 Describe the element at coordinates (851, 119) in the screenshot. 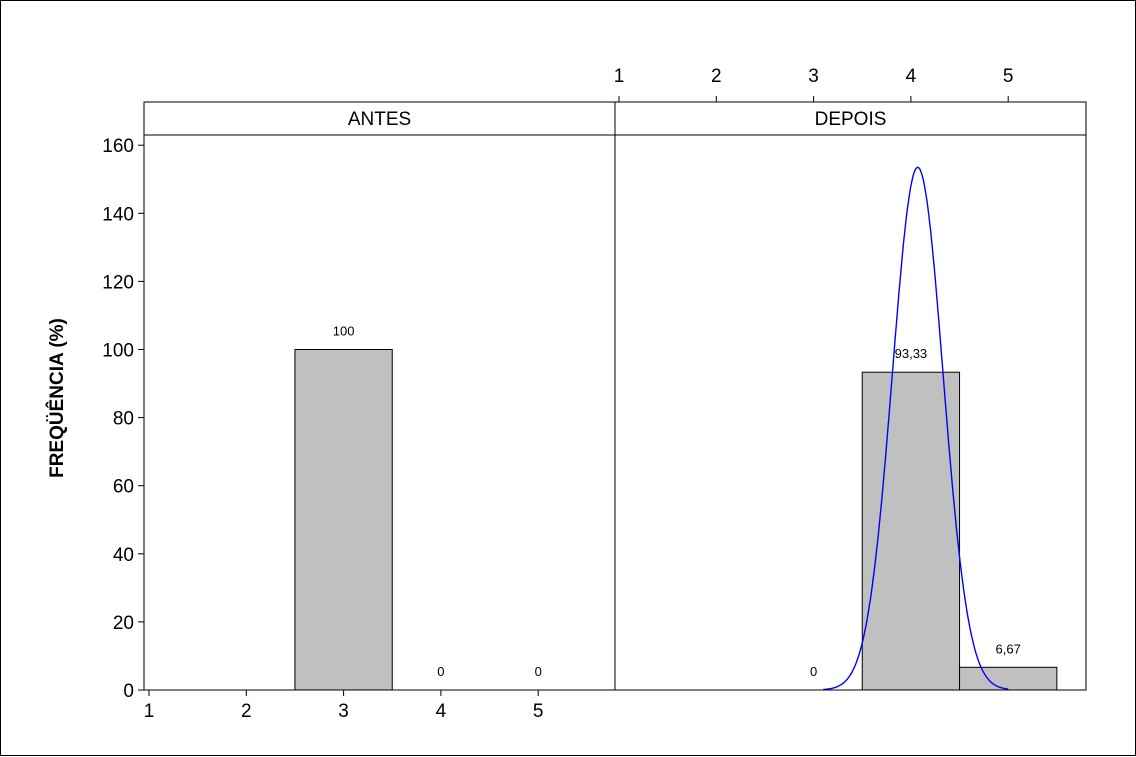

I see `panel-header: DEPOIS` at that location.